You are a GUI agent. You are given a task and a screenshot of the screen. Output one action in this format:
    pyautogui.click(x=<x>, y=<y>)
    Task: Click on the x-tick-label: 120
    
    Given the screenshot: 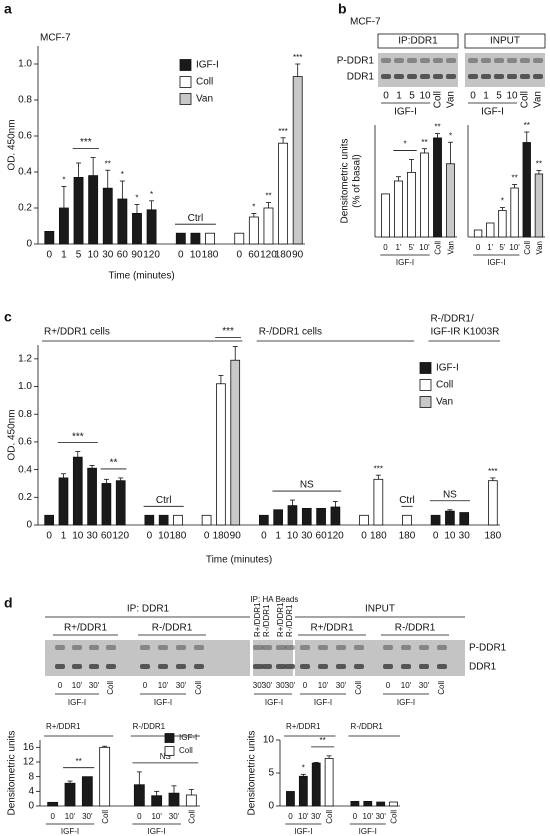 What is the action you would take?
    pyautogui.click(x=120, y=536)
    